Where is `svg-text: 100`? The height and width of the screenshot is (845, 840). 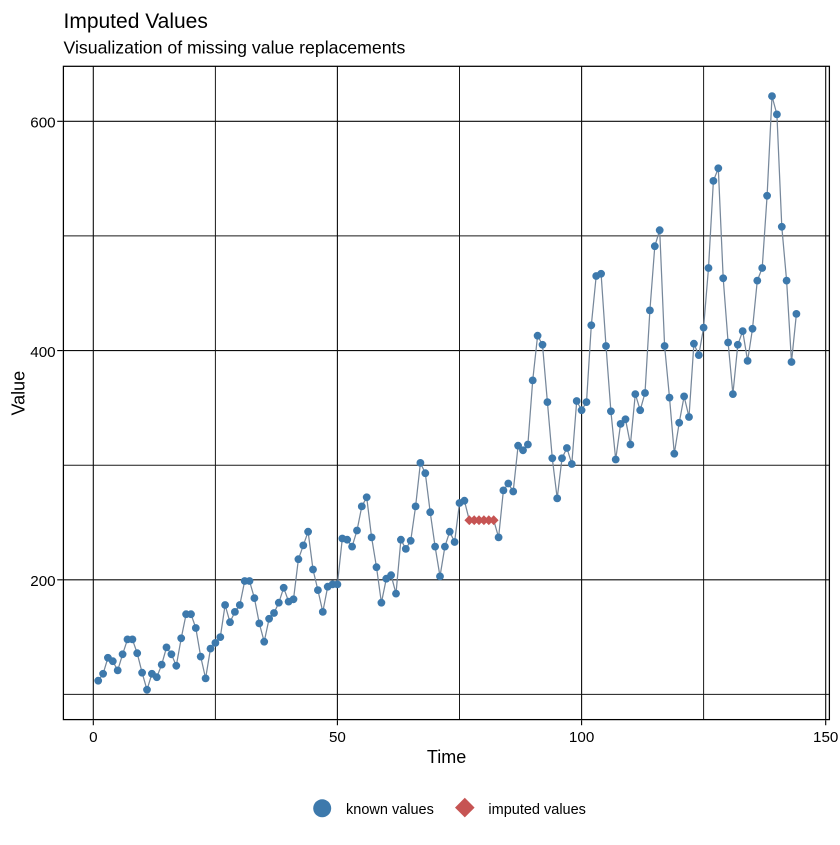
svg-text: 100 is located at coordinates (581, 737).